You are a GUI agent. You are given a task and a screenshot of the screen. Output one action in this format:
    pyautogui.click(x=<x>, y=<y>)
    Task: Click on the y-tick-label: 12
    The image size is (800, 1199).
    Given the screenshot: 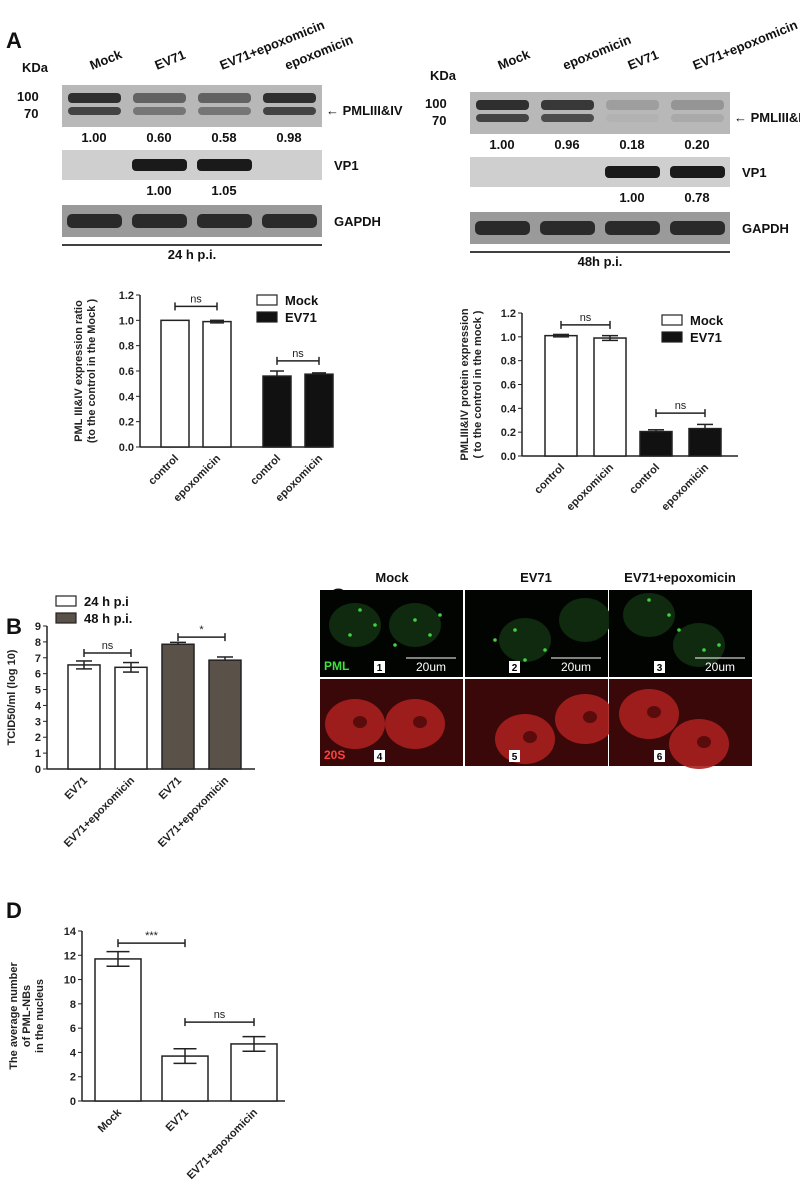 What is the action you would take?
    pyautogui.click(x=70, y=956)
    